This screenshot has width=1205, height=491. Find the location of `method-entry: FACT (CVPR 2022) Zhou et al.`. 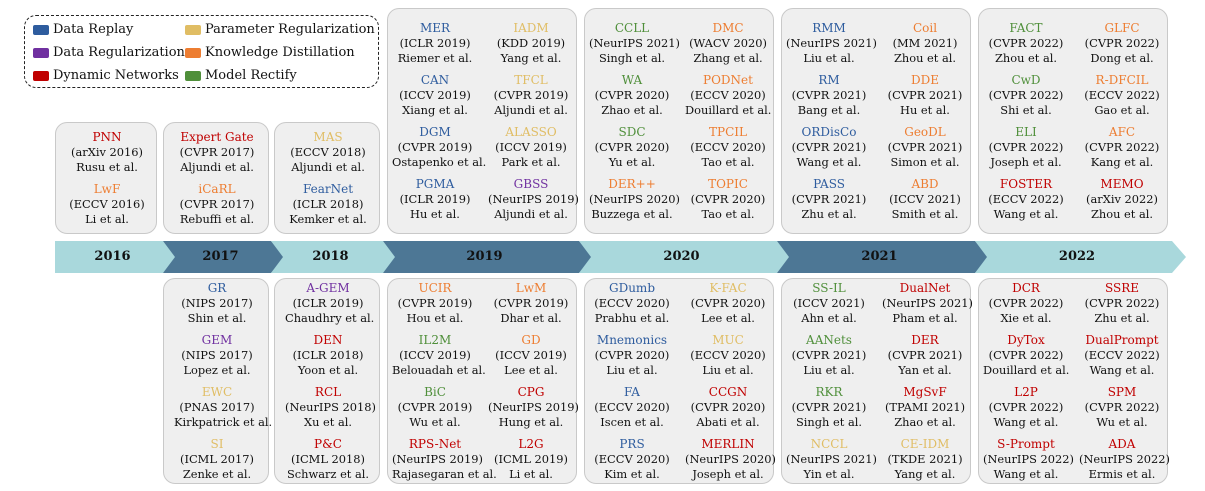

method-entry: FACT (CVPR 2022) Zhou et al. is located at coordinates (1026, 43).